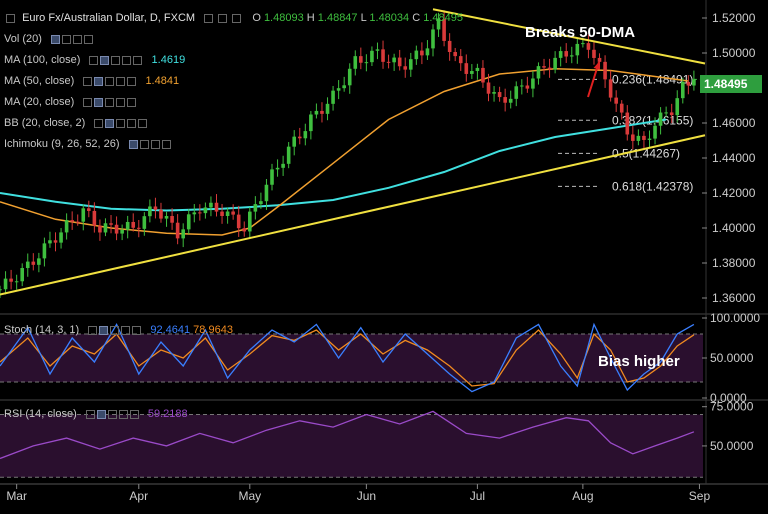 The height and width of the screenshot is (514, 768). Describe the element at coordinates (213, 330) in the screenshot. I see `stoch-d-value: 78.9643` at that location.